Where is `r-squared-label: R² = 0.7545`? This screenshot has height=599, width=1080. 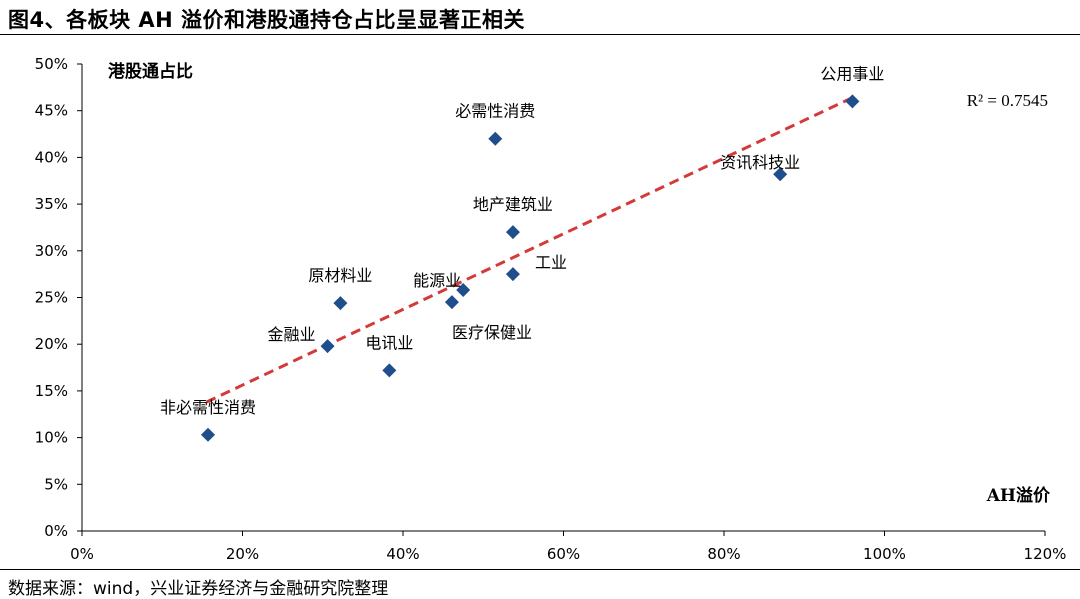
r-squared-label: R² = 0.7545 is located at coordinates (1007, 100).